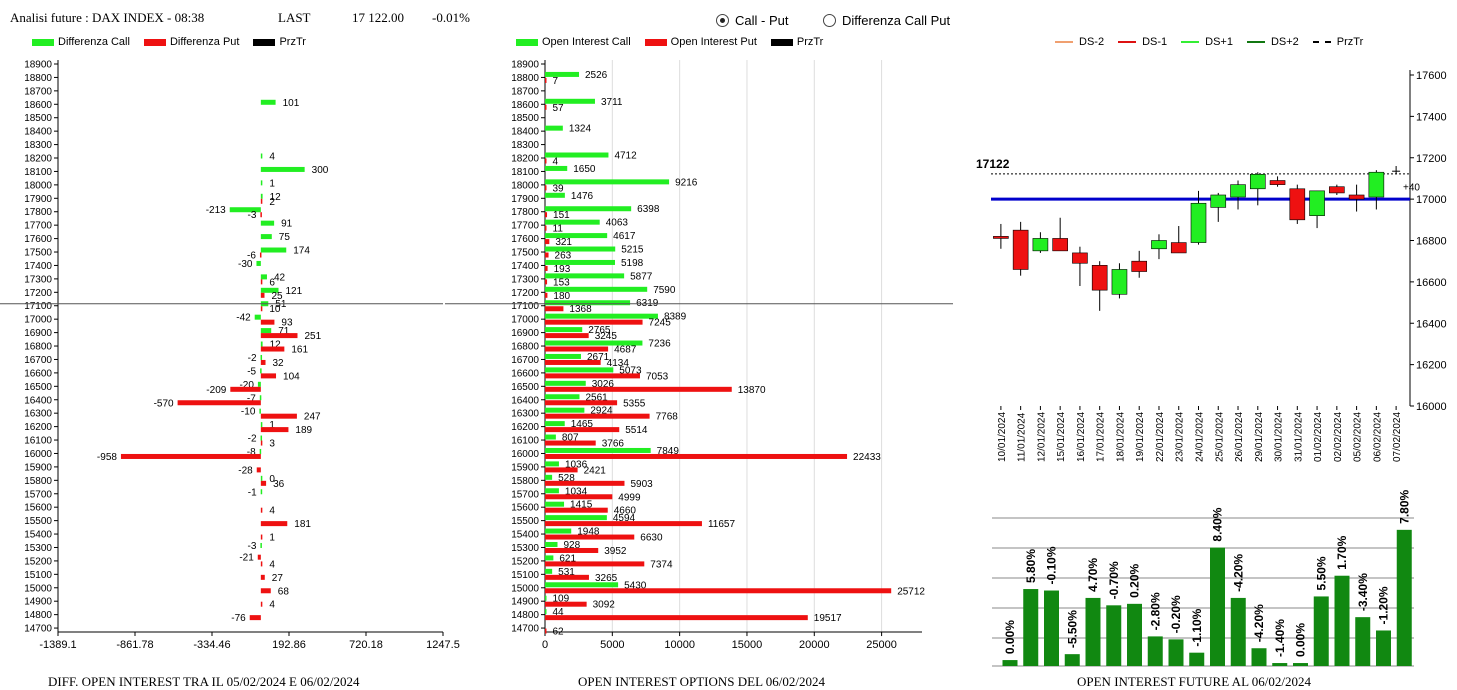  What do you see at coordinates (566, 478) in the screenshot?
I see `data-label: 528` at bounding box center [566, 478].